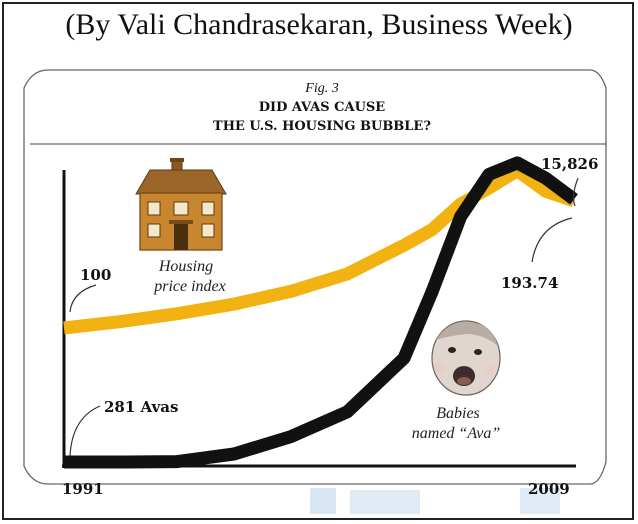 The image size is (638, 524). Describe the element at coordinates (456, 433) in the screenshot. I see `avas-series-label-line2: named “Ava”` at that location.